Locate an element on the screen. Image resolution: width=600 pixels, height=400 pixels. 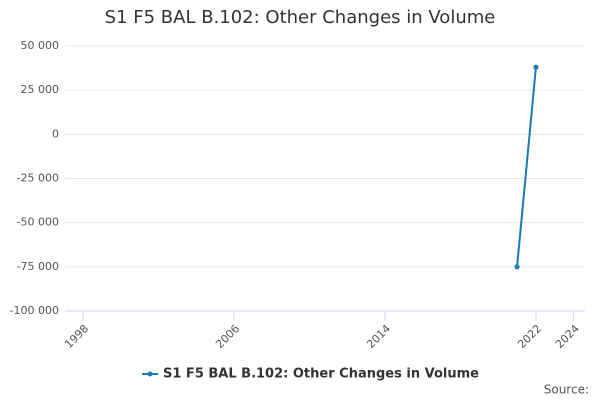
x-tick-label: 2014 is located at coordinates (378, 336).